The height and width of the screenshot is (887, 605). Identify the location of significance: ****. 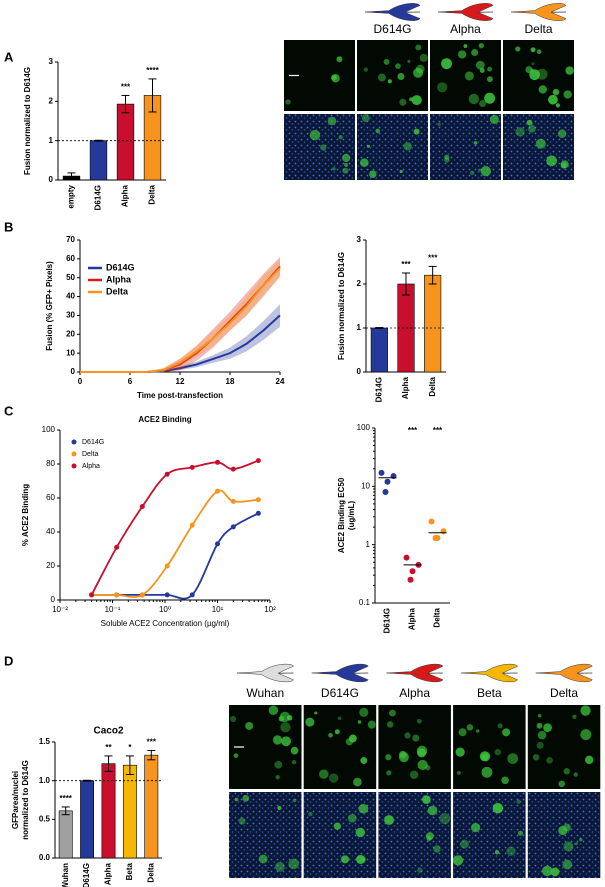
(152, 70).